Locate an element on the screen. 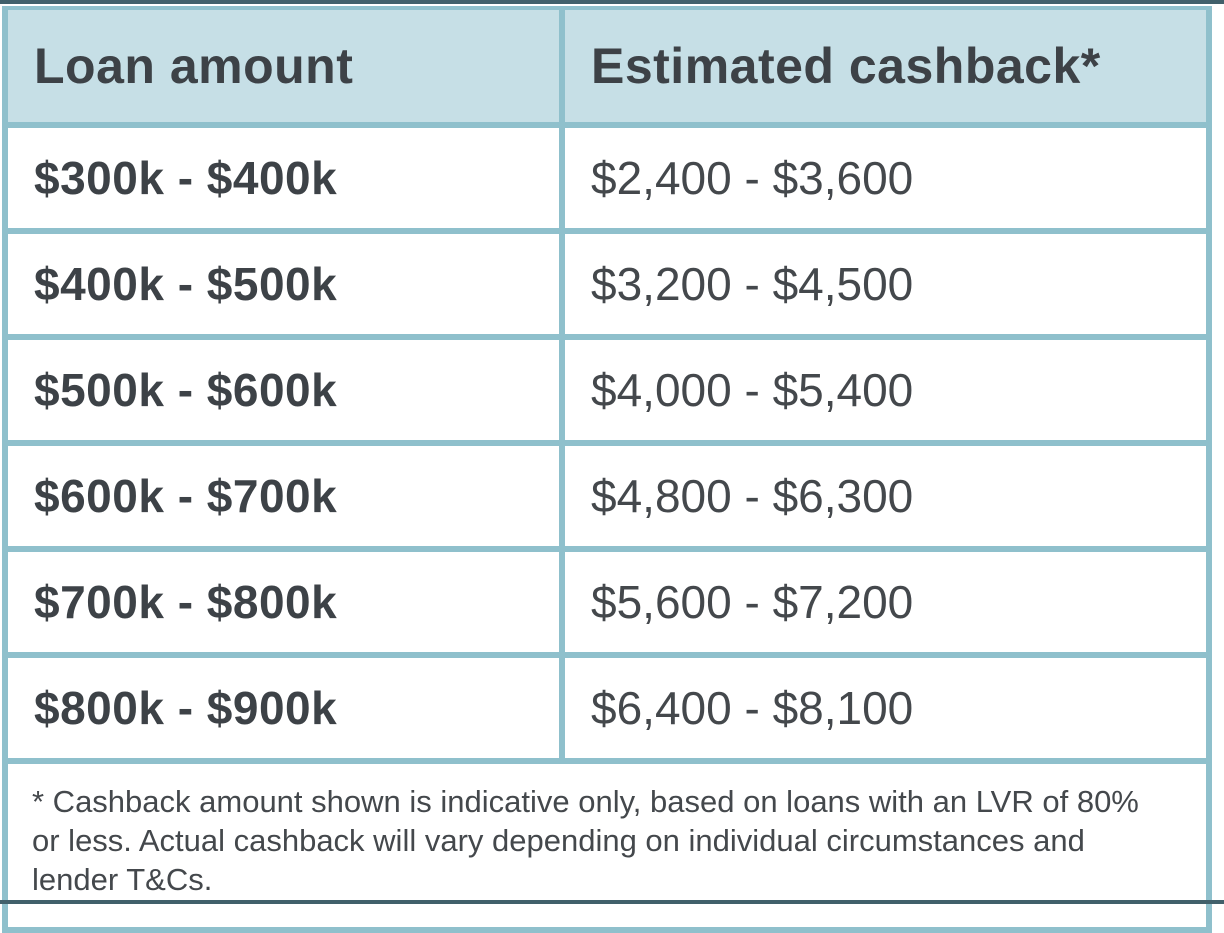 This screenshot has height=933, width=1224. top-divider-rule is located at coordinates (612, 2).